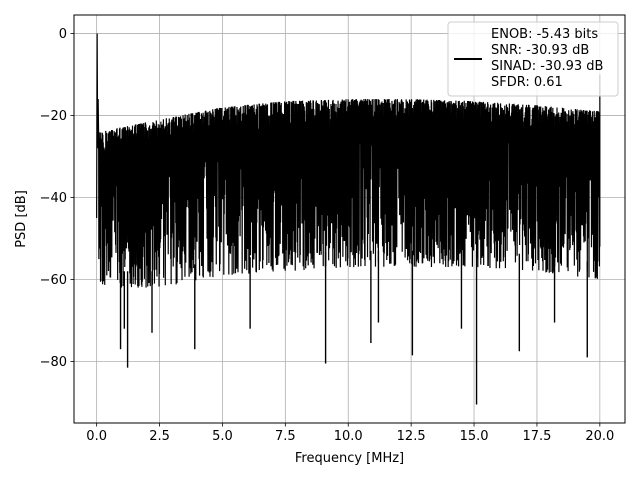  I want to click on legend-entry-enob: ENOB: -5.43 bits, so click(544, 34).